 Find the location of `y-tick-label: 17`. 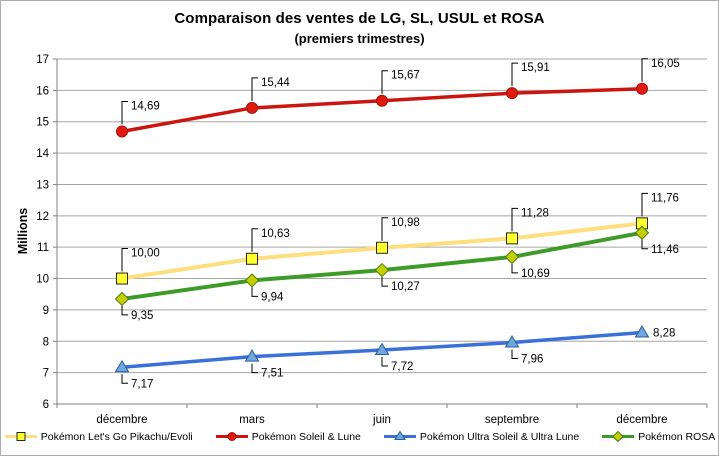

y-tick-label: 17 is located at coordinates (42, 60).